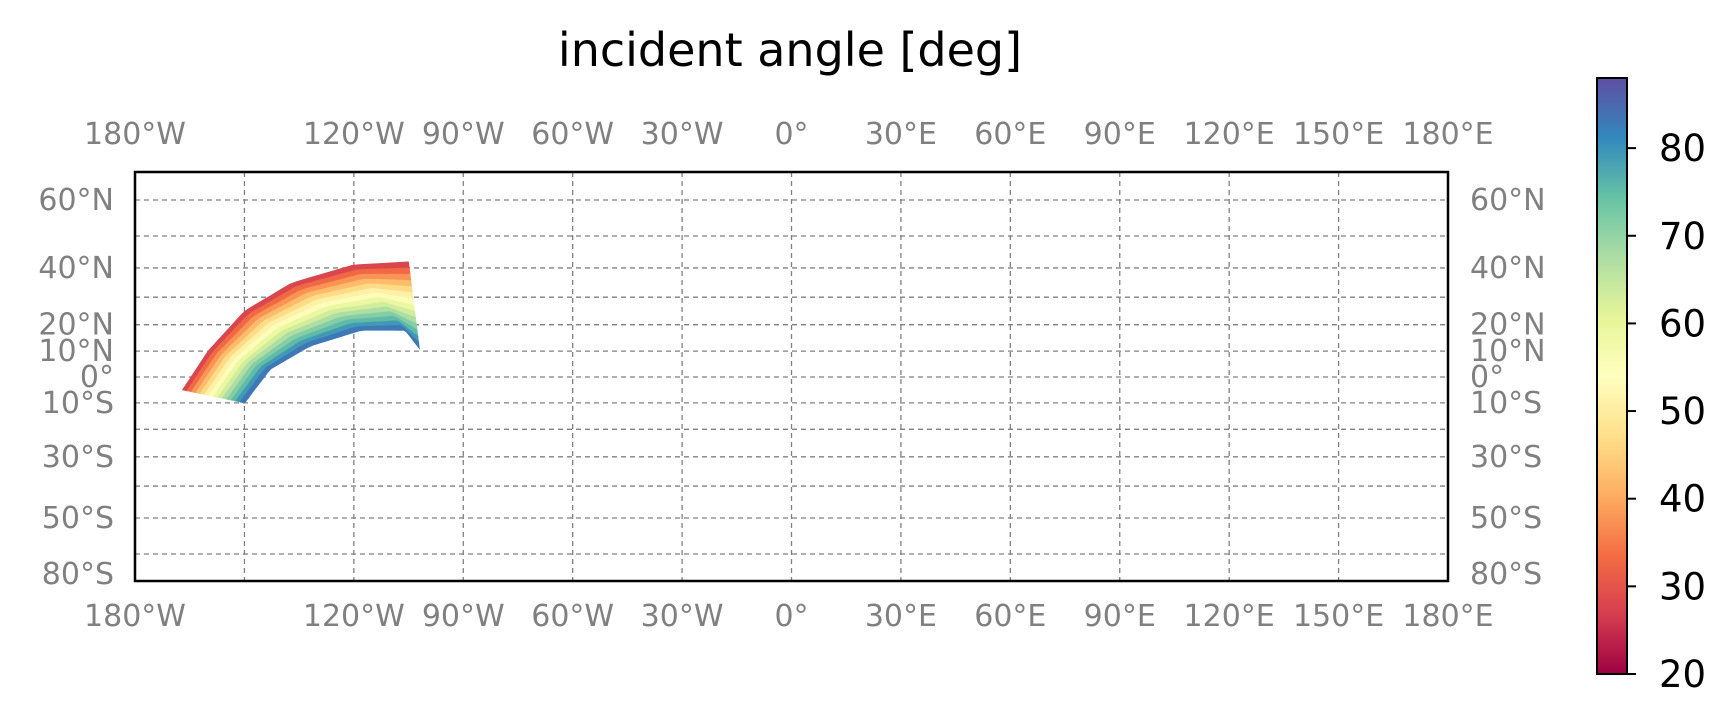  What do you see at coordinates (76, 351) in the screenshot?
I see `lat-label-left: 10°N` at bounding box center [76, 351].